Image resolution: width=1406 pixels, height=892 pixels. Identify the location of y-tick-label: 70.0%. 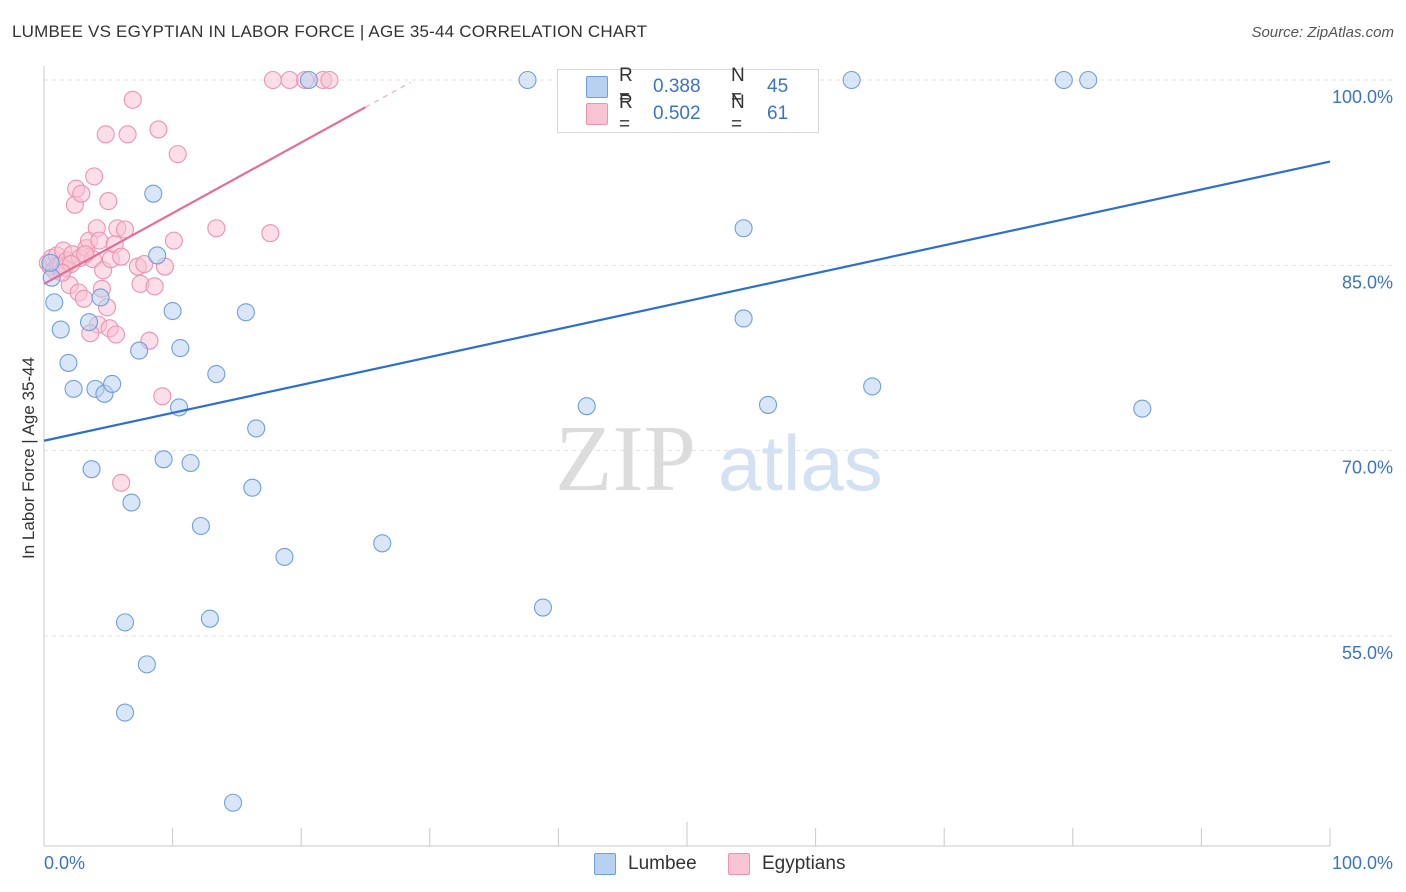
(1367, 468).